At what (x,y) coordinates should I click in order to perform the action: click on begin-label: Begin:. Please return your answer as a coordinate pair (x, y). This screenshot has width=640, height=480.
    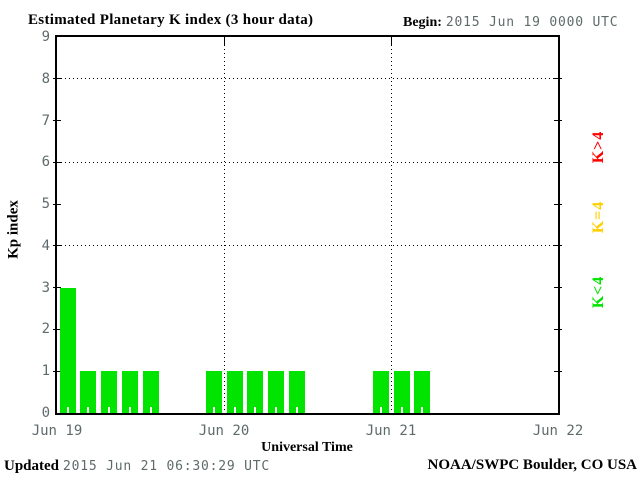
    Looking at the image, I should click on (422, 22).